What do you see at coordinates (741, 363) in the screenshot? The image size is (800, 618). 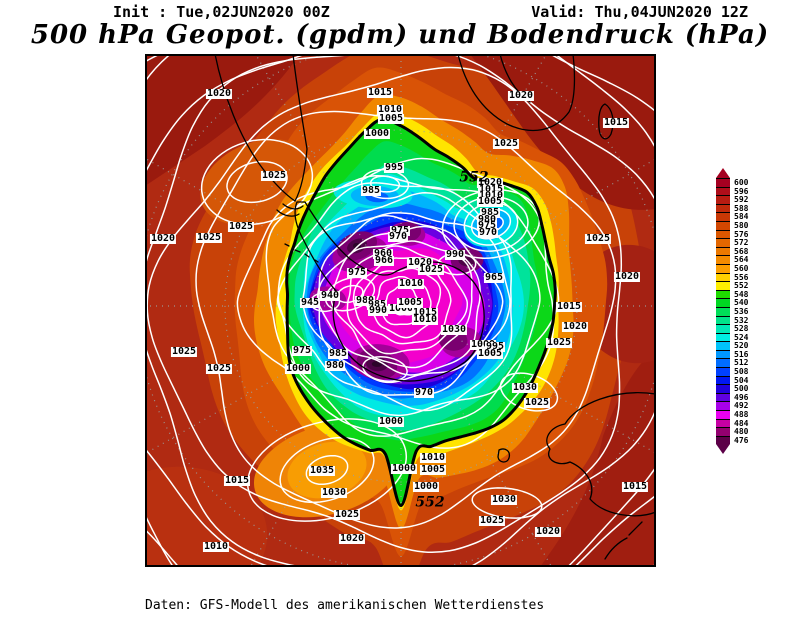 I see `legend-value-label: 512` at bounding box center [741, 363].